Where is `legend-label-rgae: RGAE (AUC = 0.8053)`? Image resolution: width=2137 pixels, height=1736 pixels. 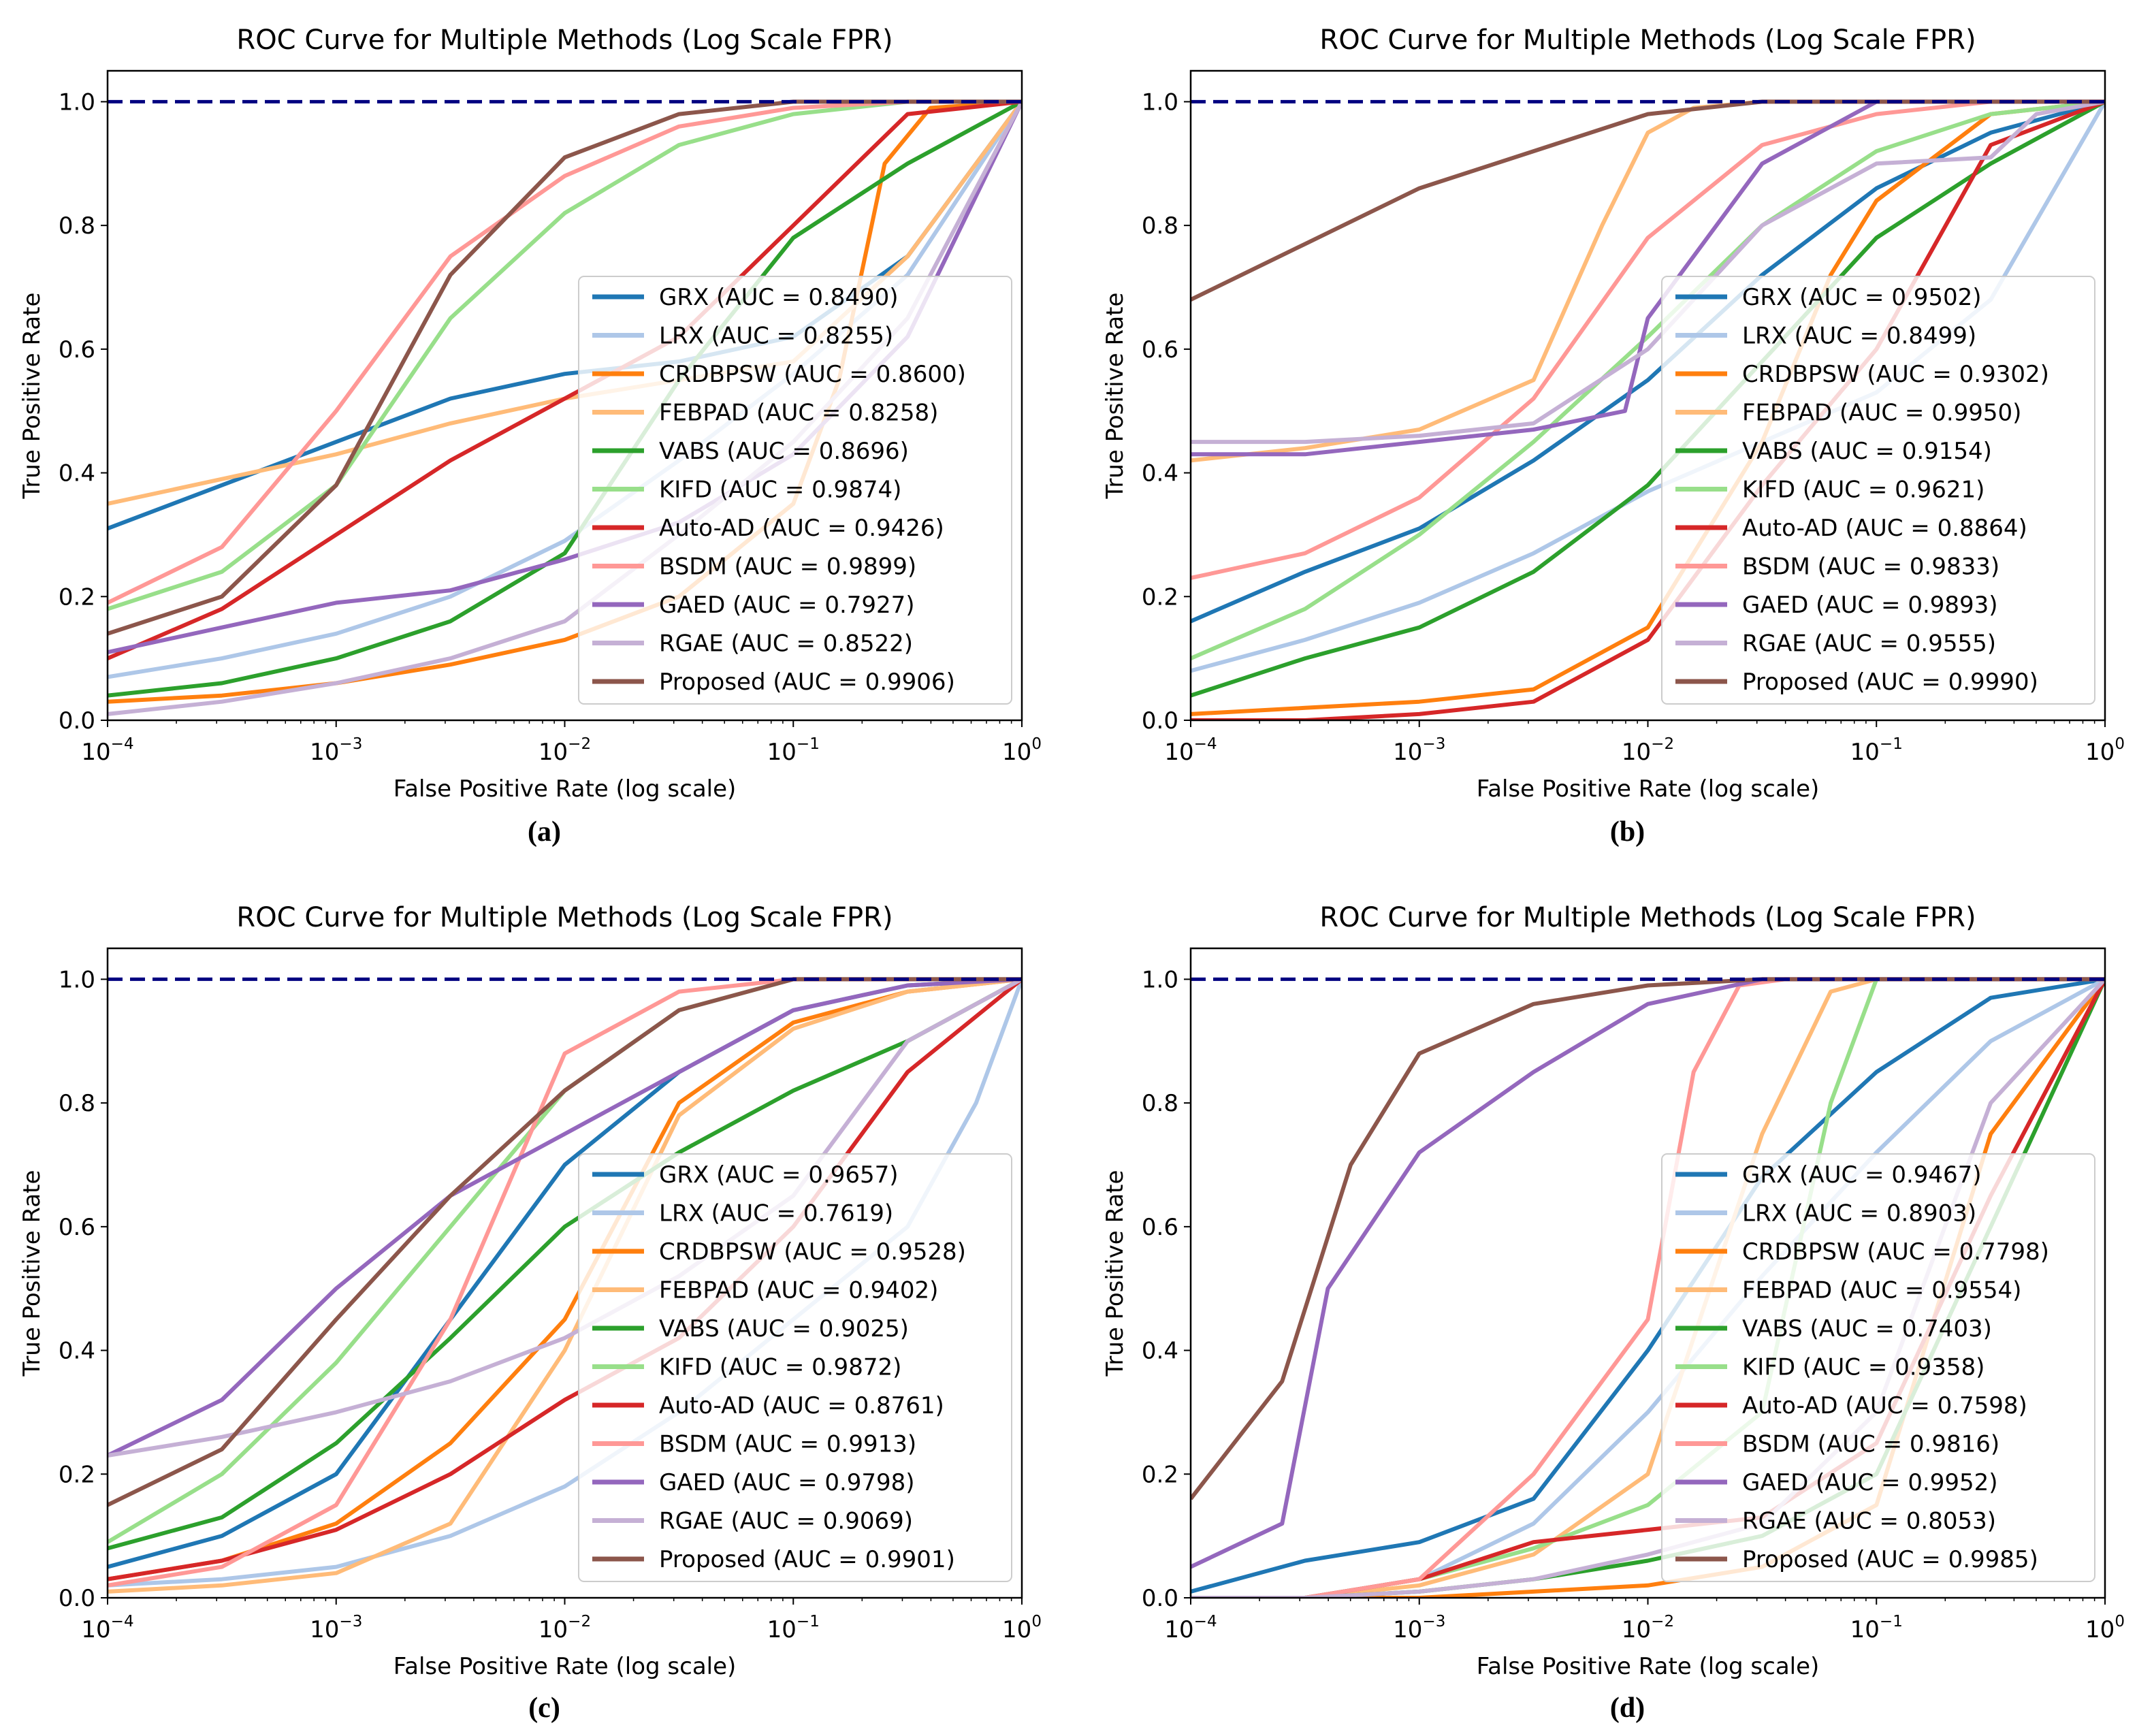
legend-label-rgae: RGAE (AUC = 0.8053) is located at coordinates (1869, 1521).